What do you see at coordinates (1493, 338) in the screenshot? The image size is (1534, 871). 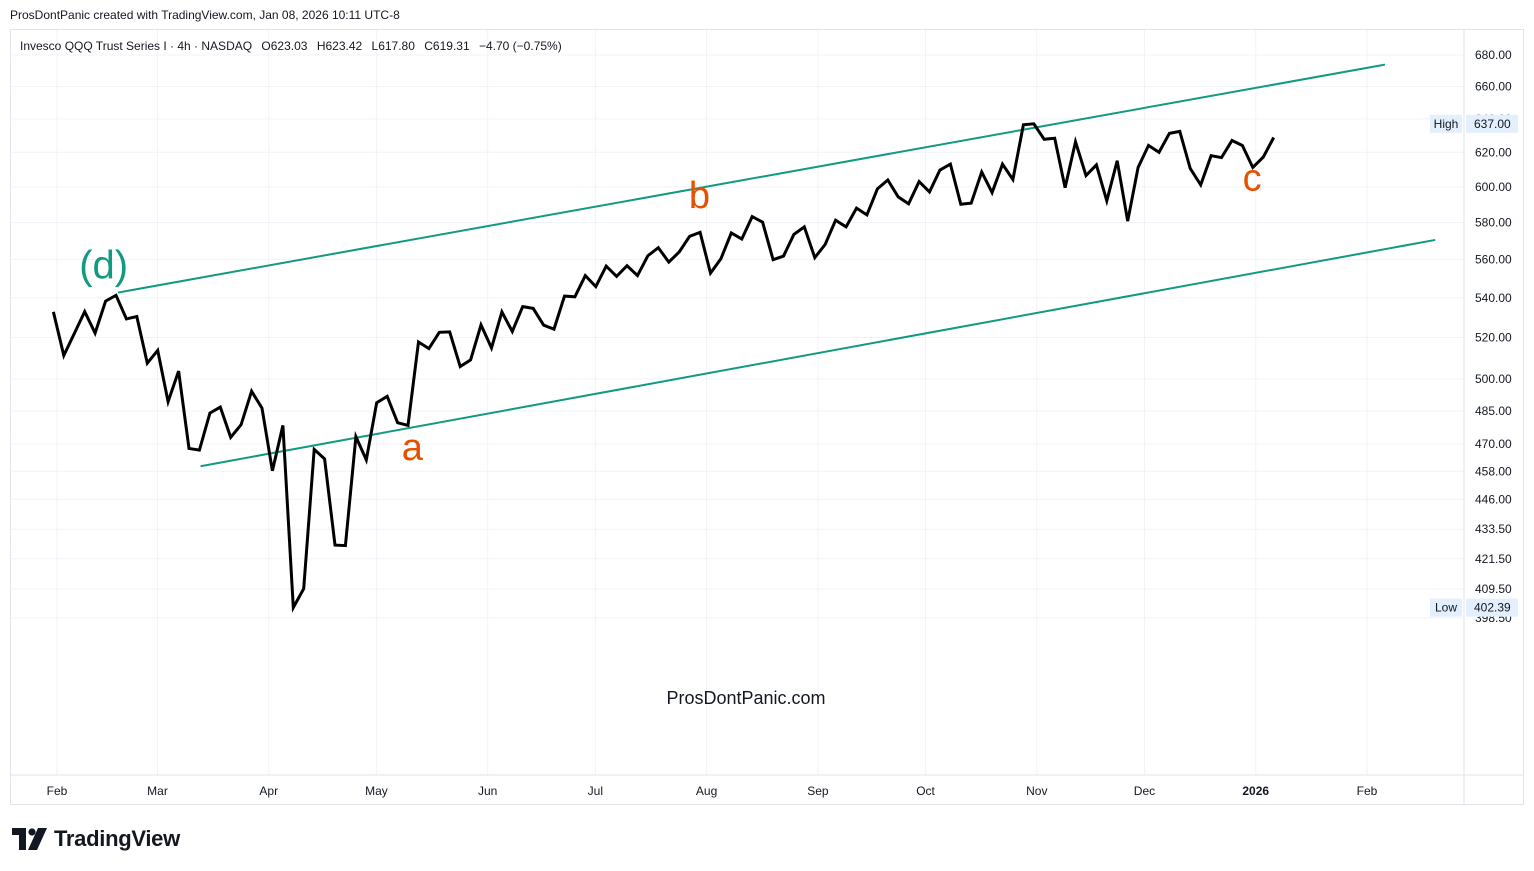 I see `y-tick-label: 520.00` at bounding box center [1493, 338].